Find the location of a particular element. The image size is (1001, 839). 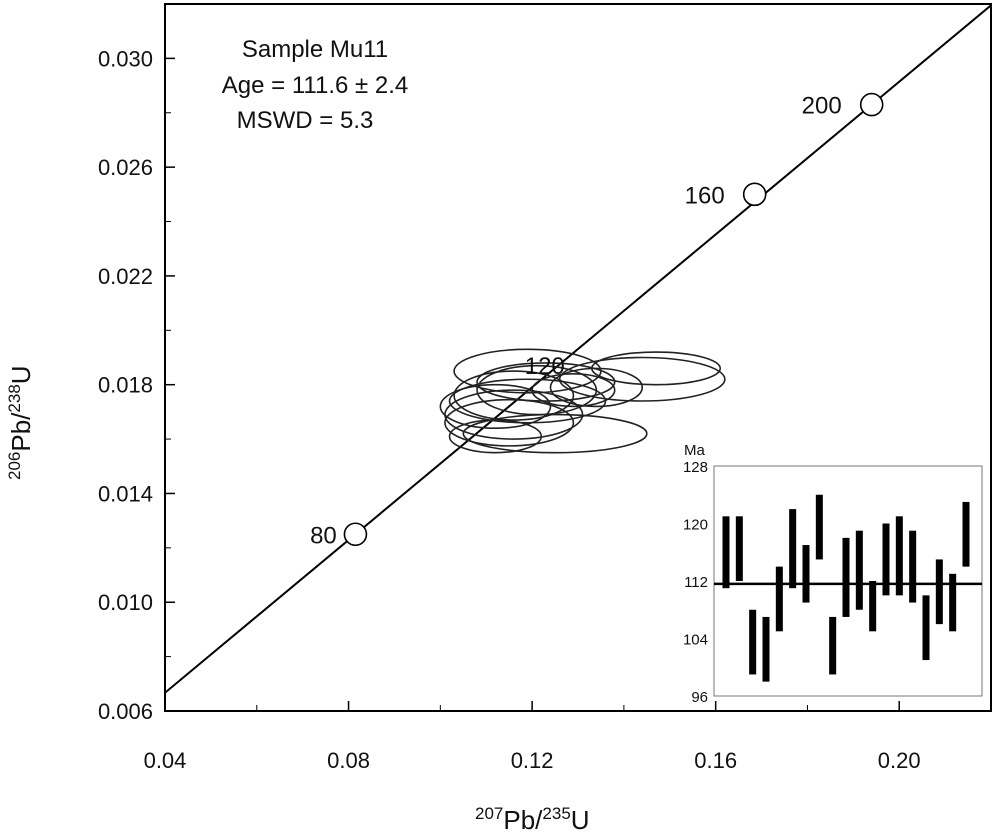

inset-age-bars is located at coordinates (846, 588).